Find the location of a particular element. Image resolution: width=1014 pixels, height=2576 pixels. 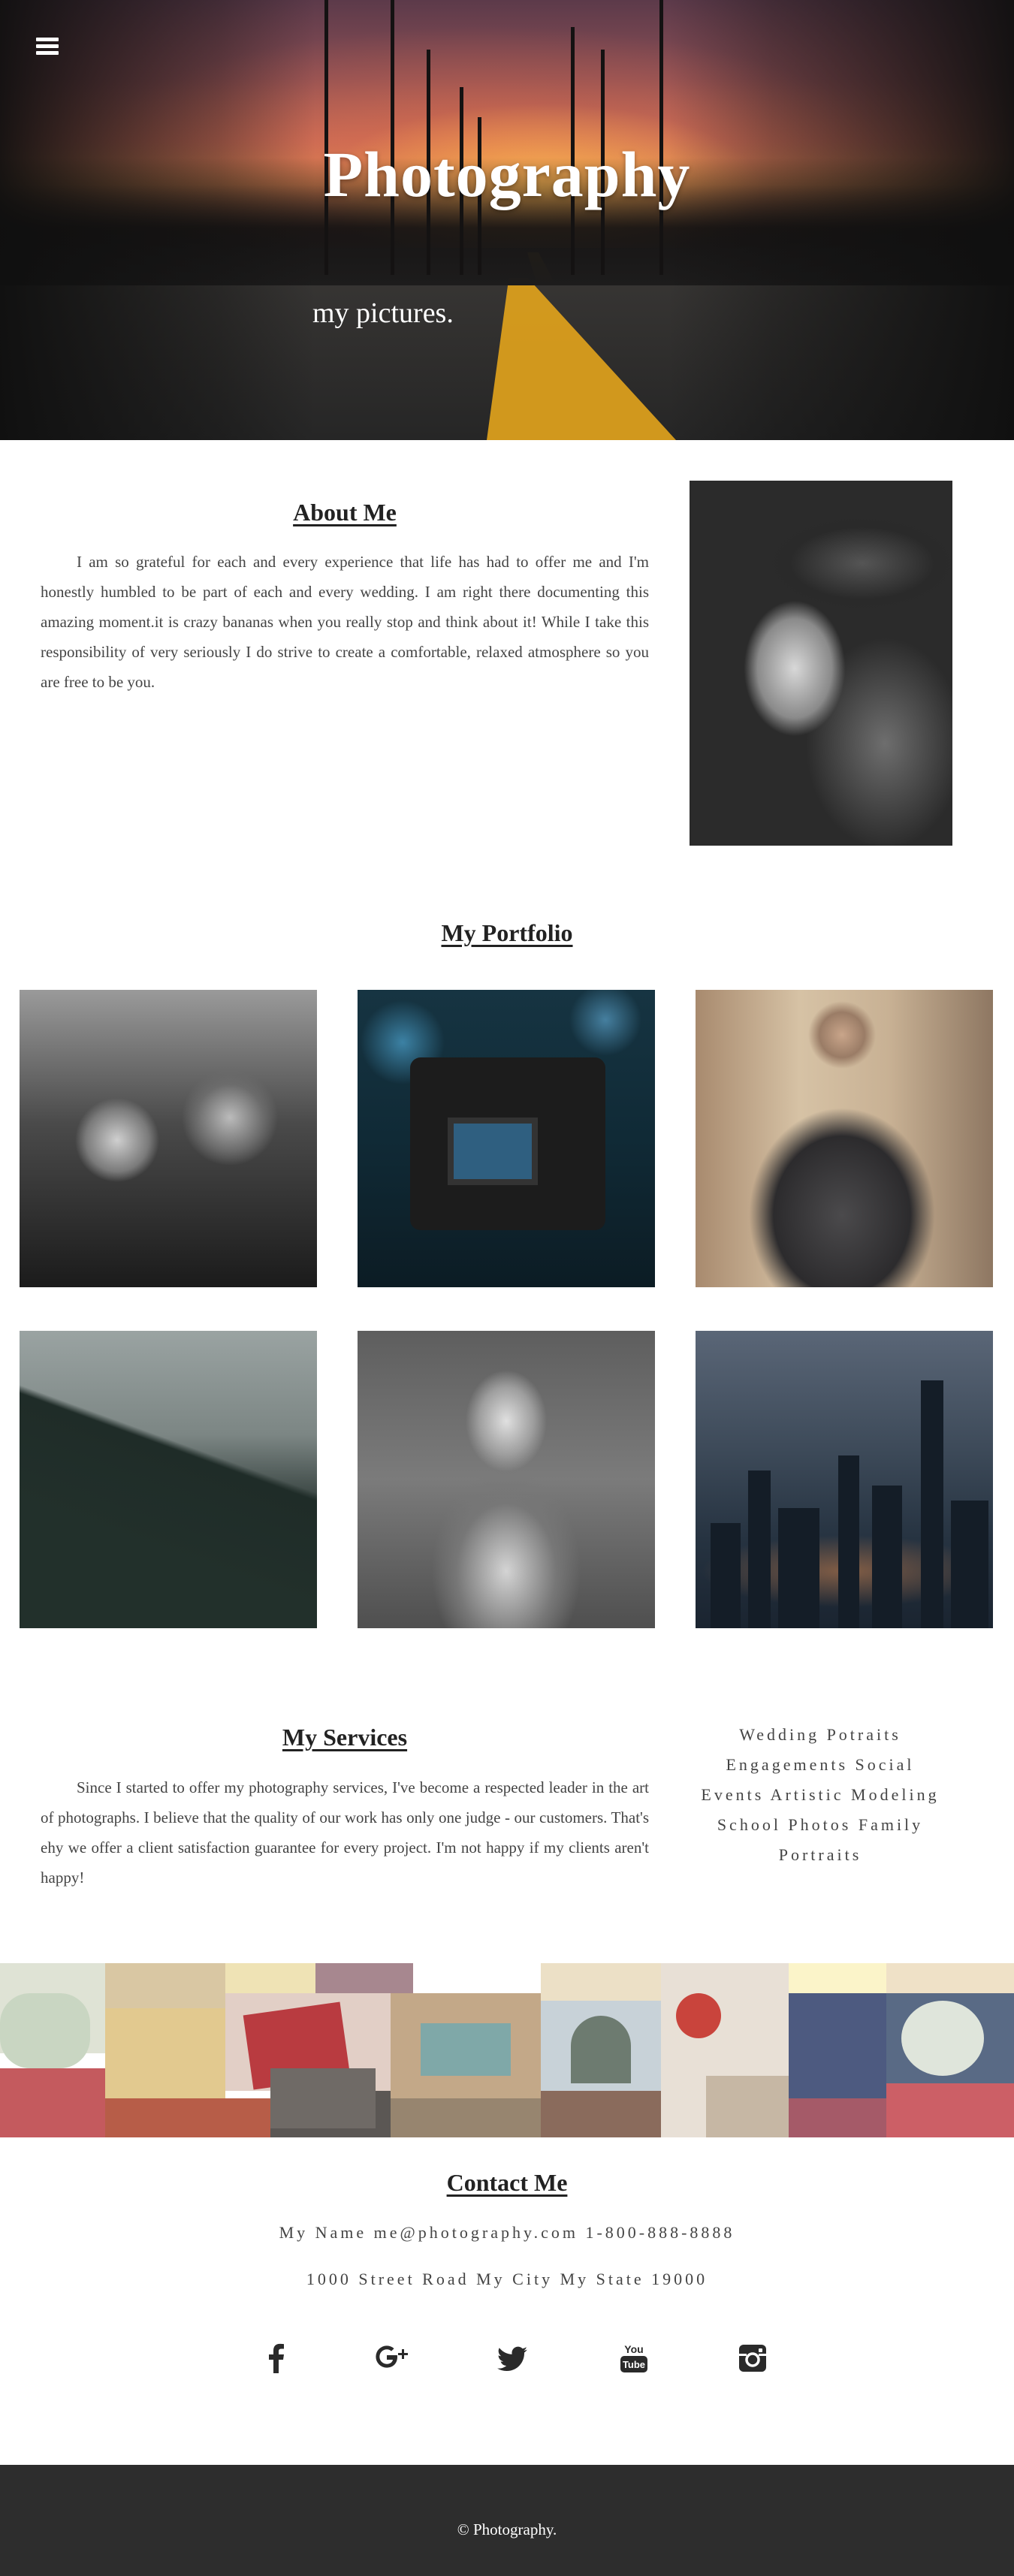

youtube-icon: You Tube is located at coordinates (634, 2358).